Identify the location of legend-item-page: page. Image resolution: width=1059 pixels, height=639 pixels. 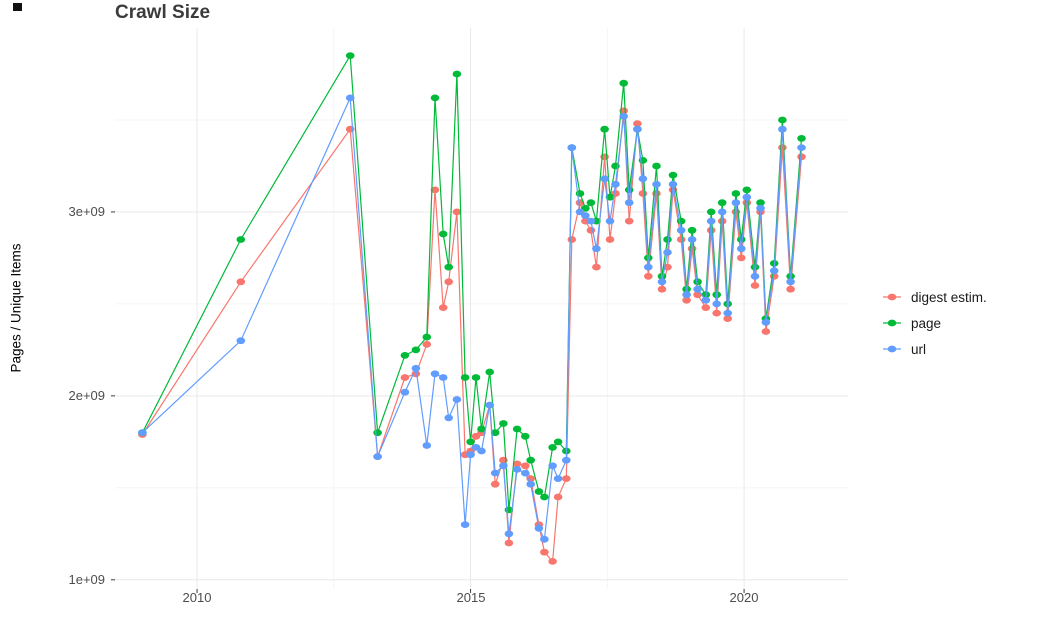
(933, 323).